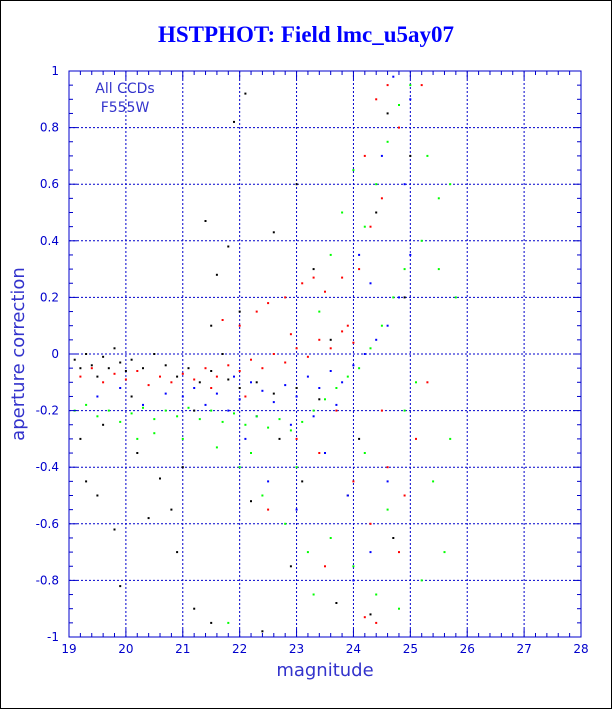 The width and height of the screenshot is (612, 709). I want to click on y-tick-label: 0.2, so click(49, 297).